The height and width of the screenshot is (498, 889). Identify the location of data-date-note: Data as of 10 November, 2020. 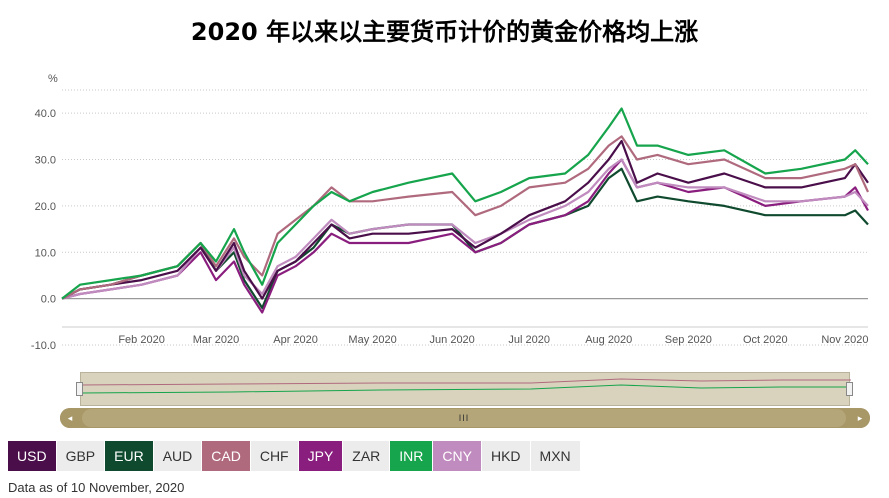
(96, 487).